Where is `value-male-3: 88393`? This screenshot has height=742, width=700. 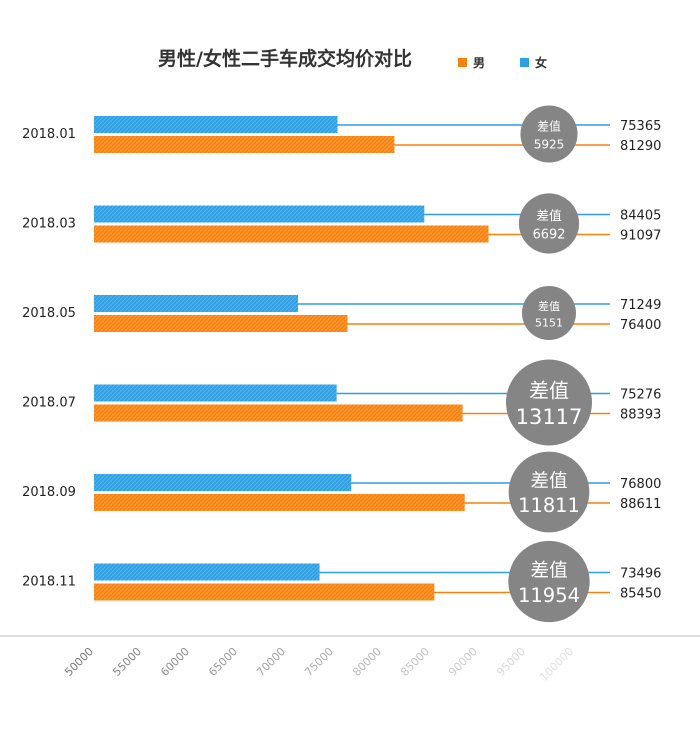
value-male-3: 88393 is located at coordinates (640, 415).